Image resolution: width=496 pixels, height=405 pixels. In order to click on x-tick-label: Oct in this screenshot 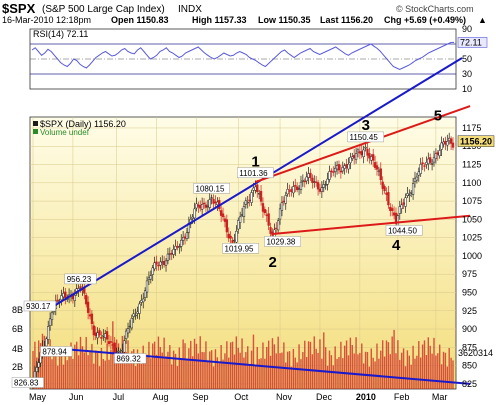, I will do `click(241, 397)`.